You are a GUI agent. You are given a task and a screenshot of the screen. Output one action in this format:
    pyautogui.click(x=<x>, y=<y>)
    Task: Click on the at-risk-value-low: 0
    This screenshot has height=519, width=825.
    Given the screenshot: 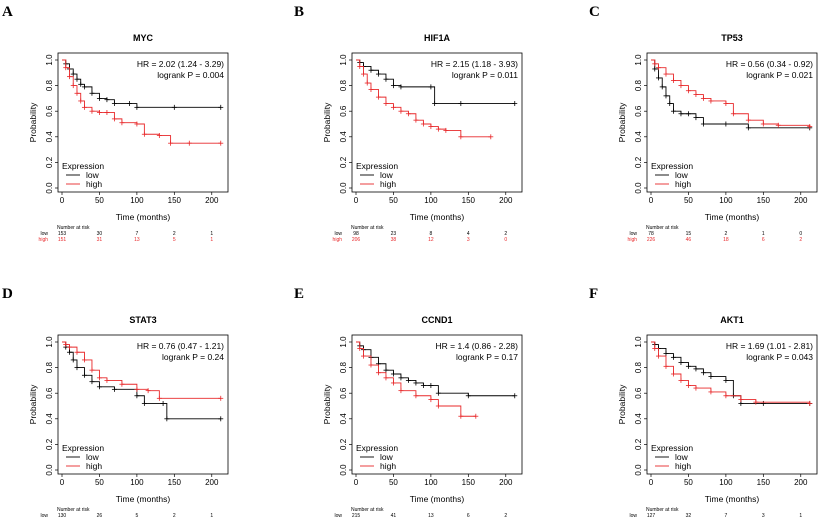 What is the action you would take?
    pyautogui.click(x=800, y=234)
    